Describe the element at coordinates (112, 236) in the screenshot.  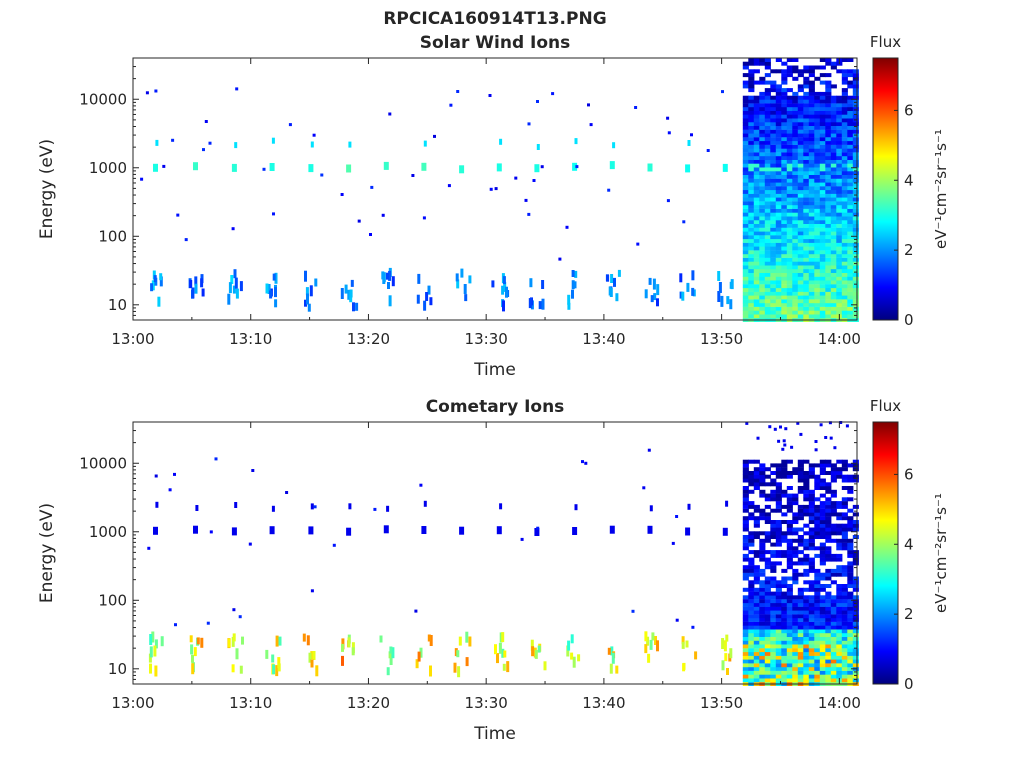
I see `y-tick-label: 100` at that location.